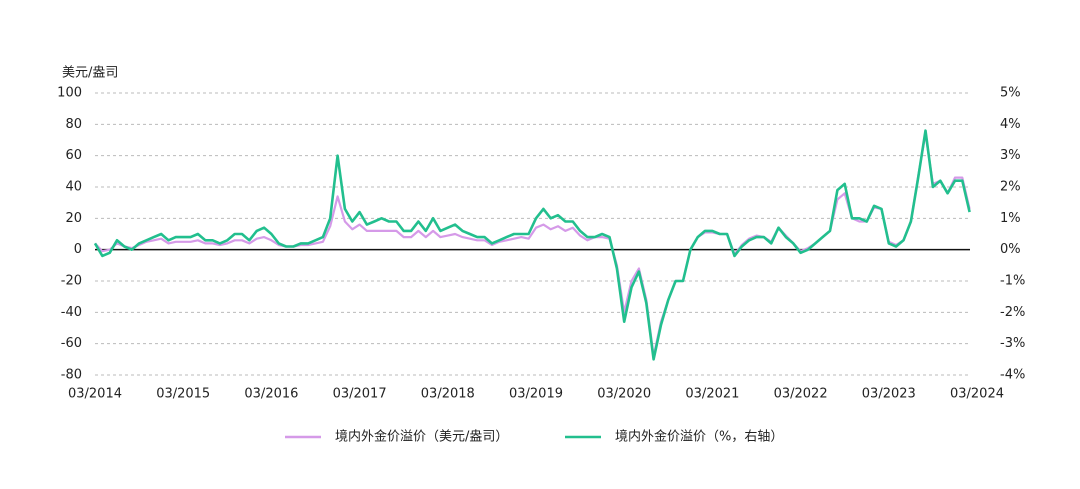 Image resolution: width=1080 pixels, height=489 pixels. Describe the element at coordinates (712, 394) in the screenshot. I see `x-tick-label: 03/2021` at that location.